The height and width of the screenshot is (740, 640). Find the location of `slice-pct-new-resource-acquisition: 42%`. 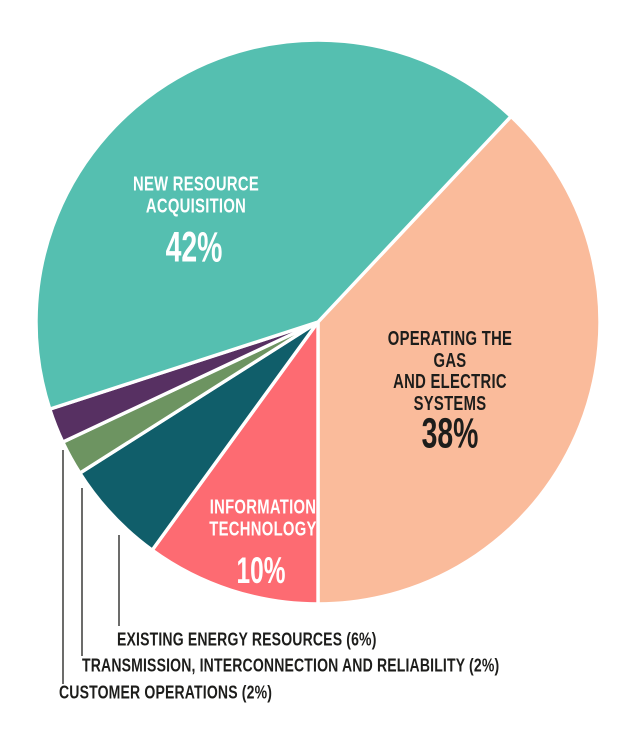

slice-pct-new-resource-acquisition: 42% is located at coordinates (194, 247).